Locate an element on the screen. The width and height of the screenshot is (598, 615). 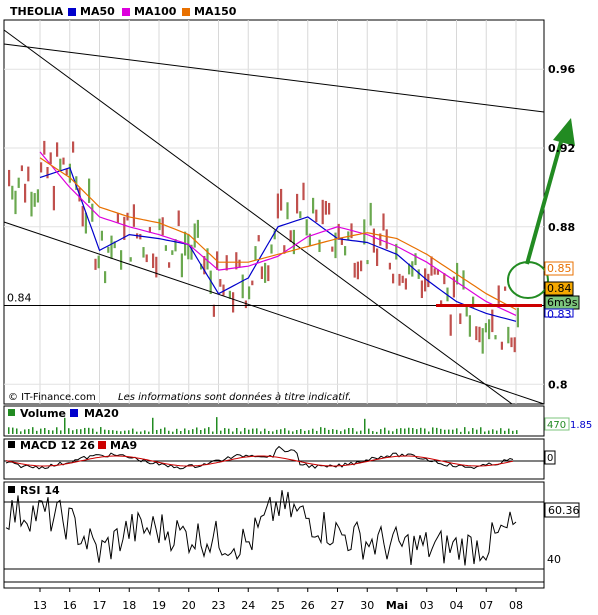
legend-swatch-ma100 is located at coordinates (126, 12).